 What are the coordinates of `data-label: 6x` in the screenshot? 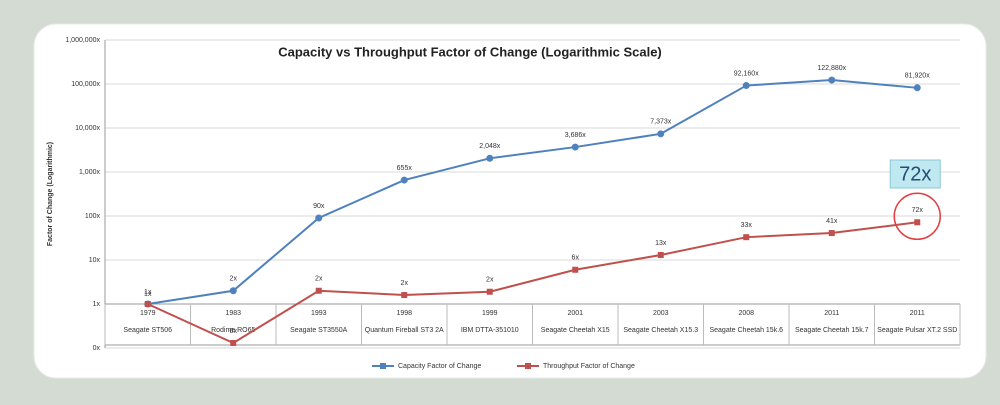 It's located at (576, 258).